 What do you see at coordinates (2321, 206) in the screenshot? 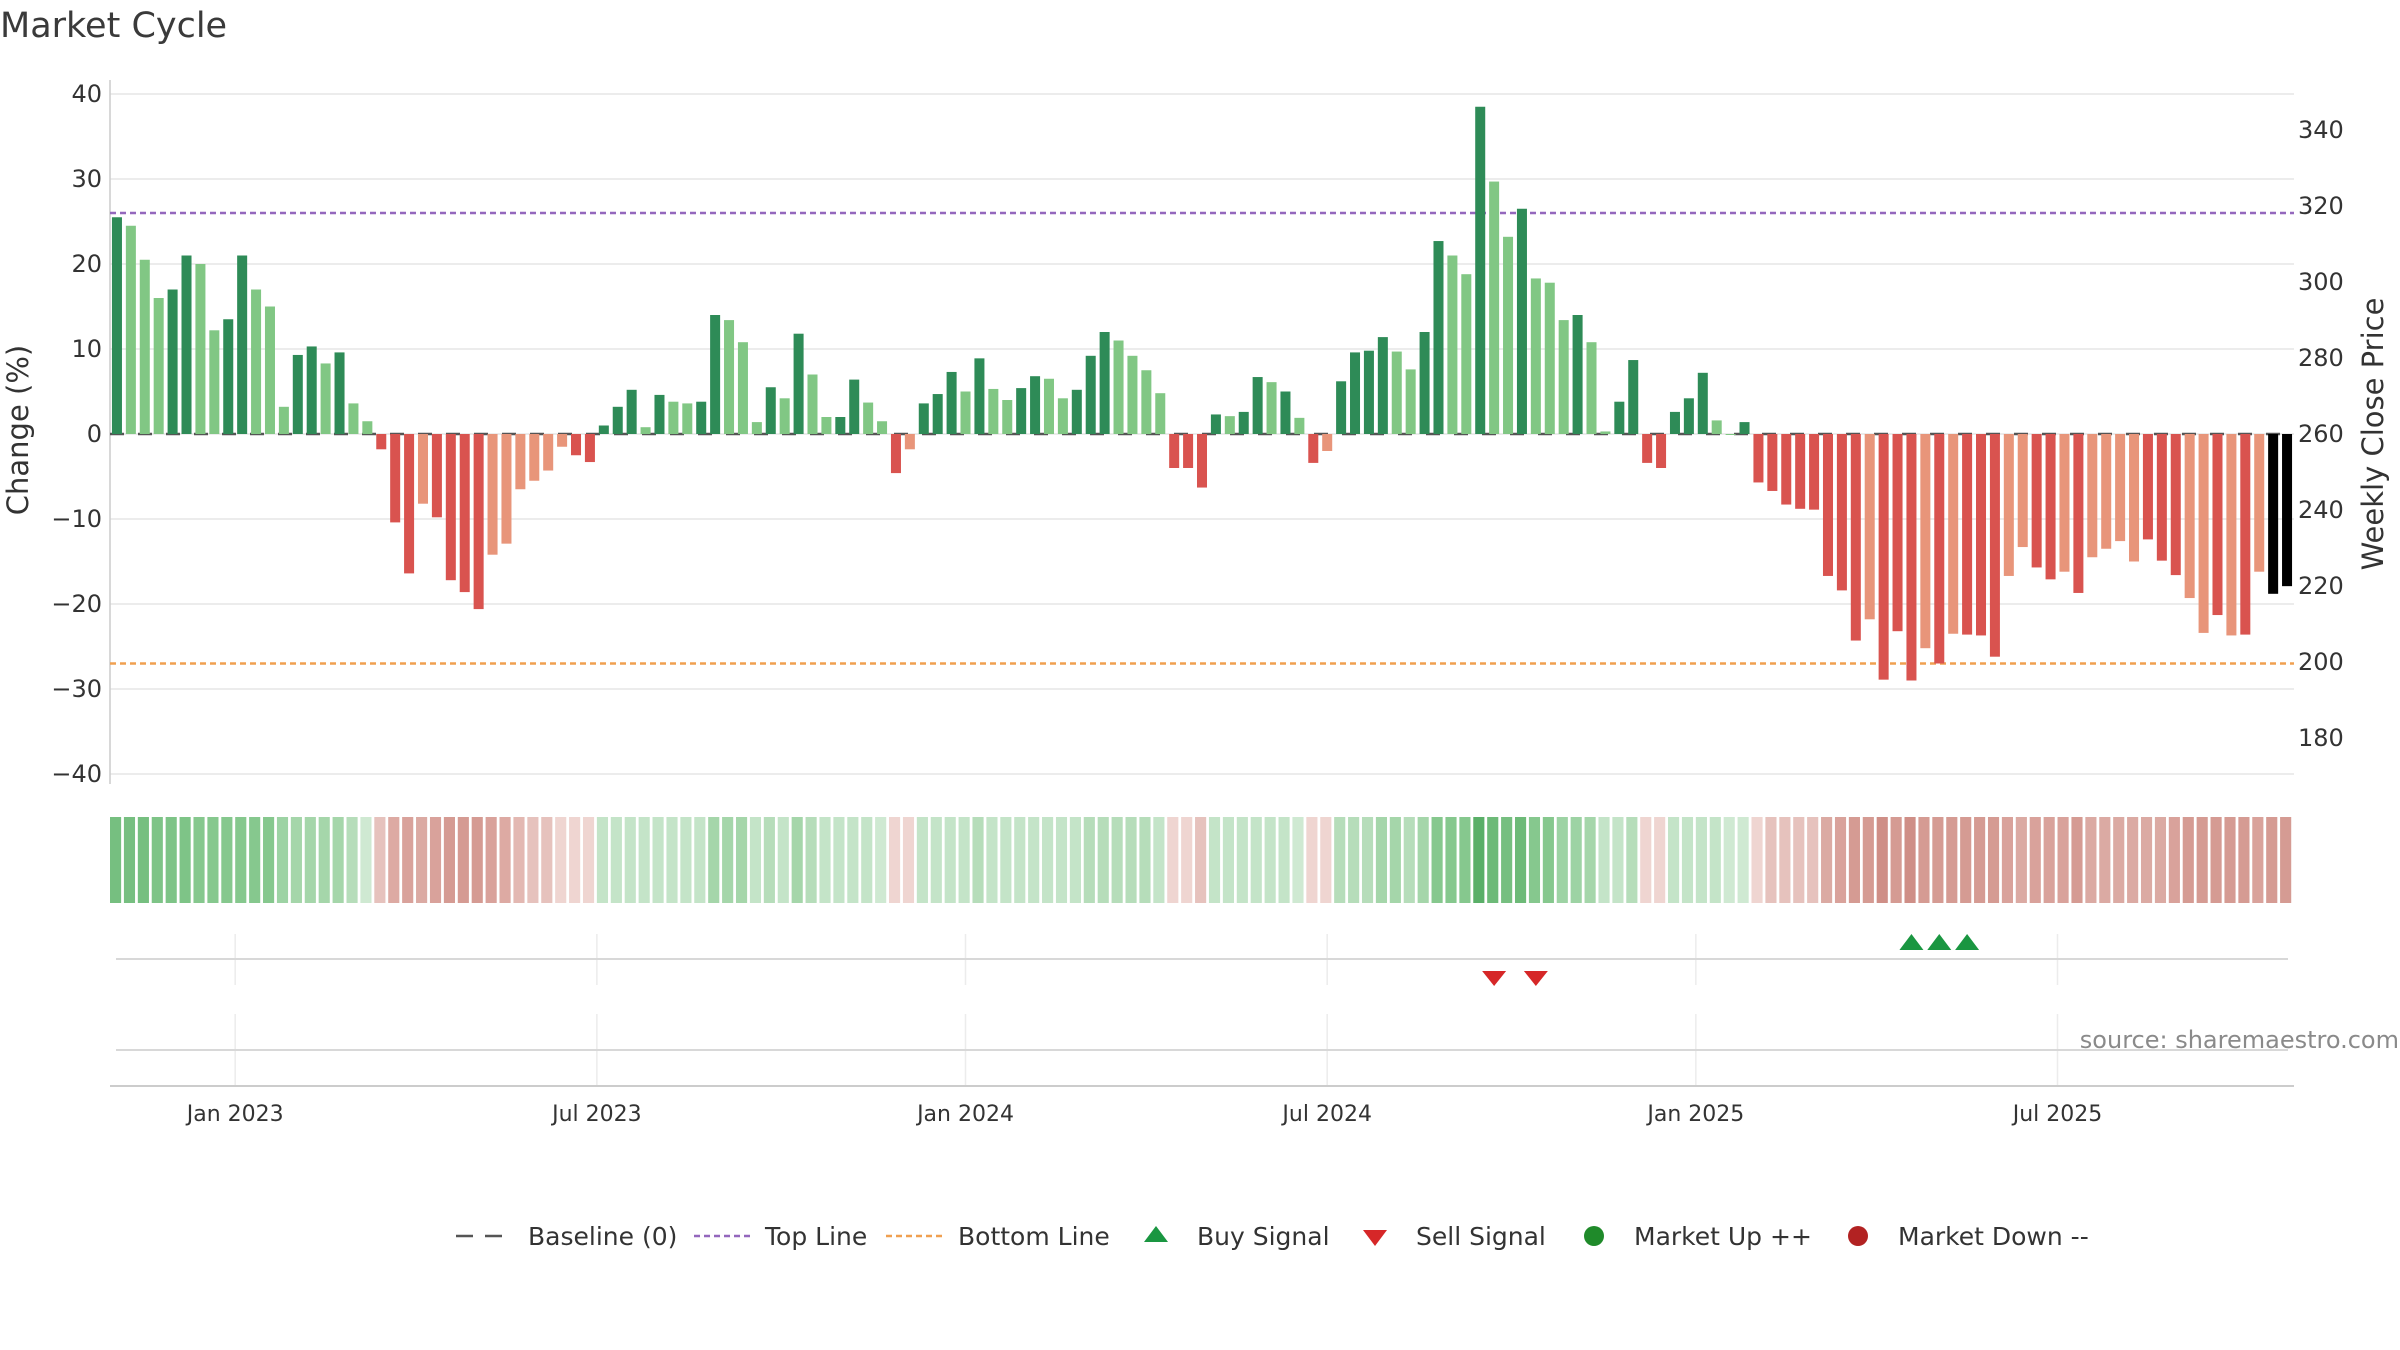
I see `y2-tick-label: 320` at bounding box center [2321, 206].